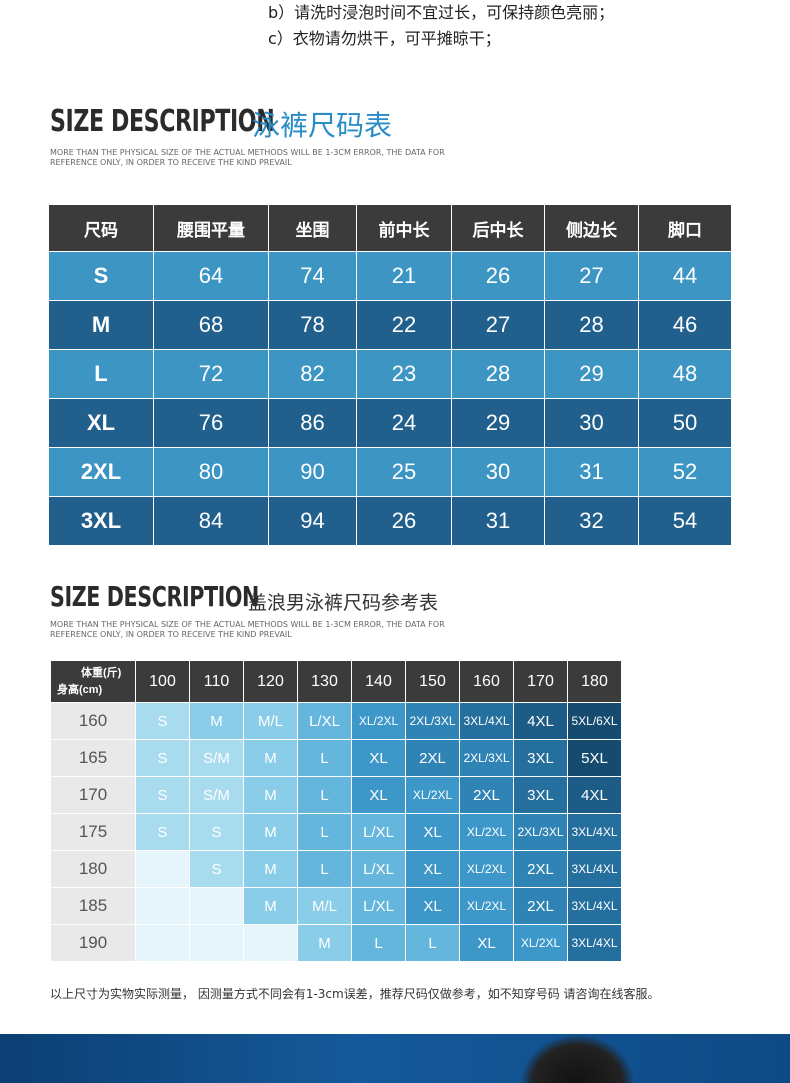 The width and height of the screenshot is (790, 1083). What do you see at coordinates (93, 681) in the screenshot?
I see `corner-header: 体重(斤) 身高(cm)` at bounding box center [93, 681].